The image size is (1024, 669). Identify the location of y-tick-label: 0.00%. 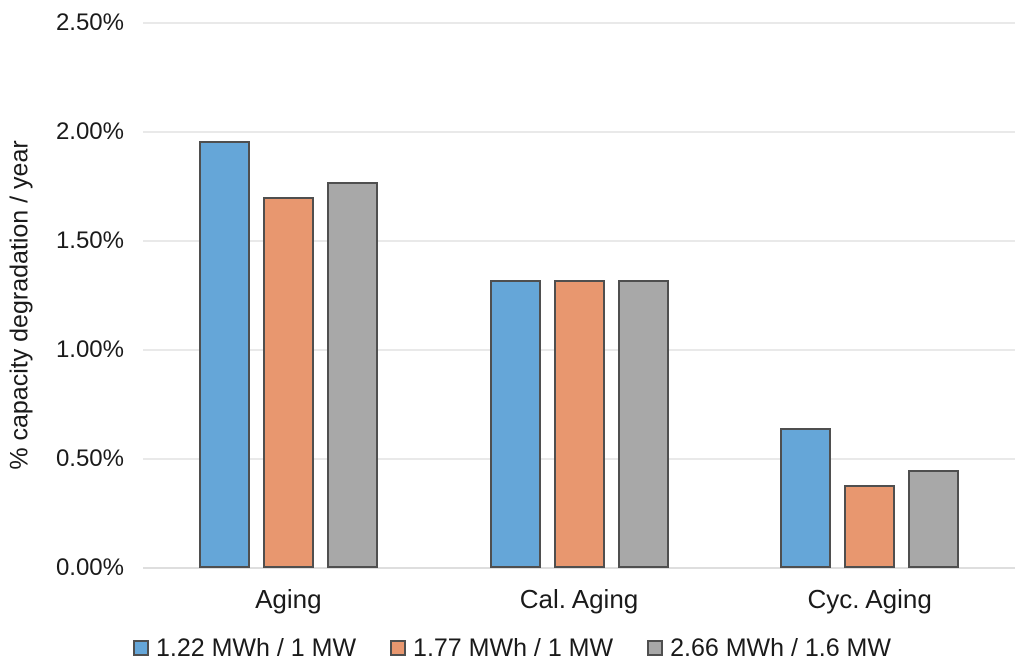
(89, 567).